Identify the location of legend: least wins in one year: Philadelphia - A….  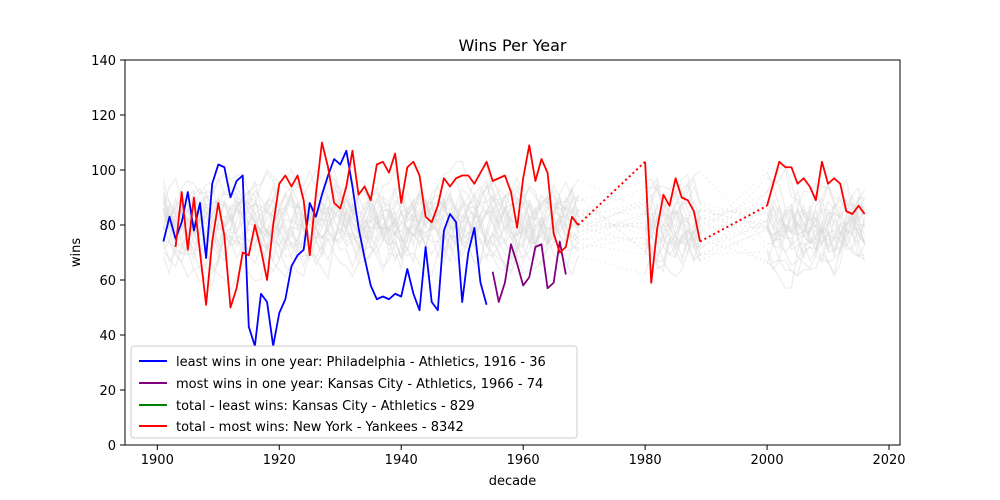
(354, 392).